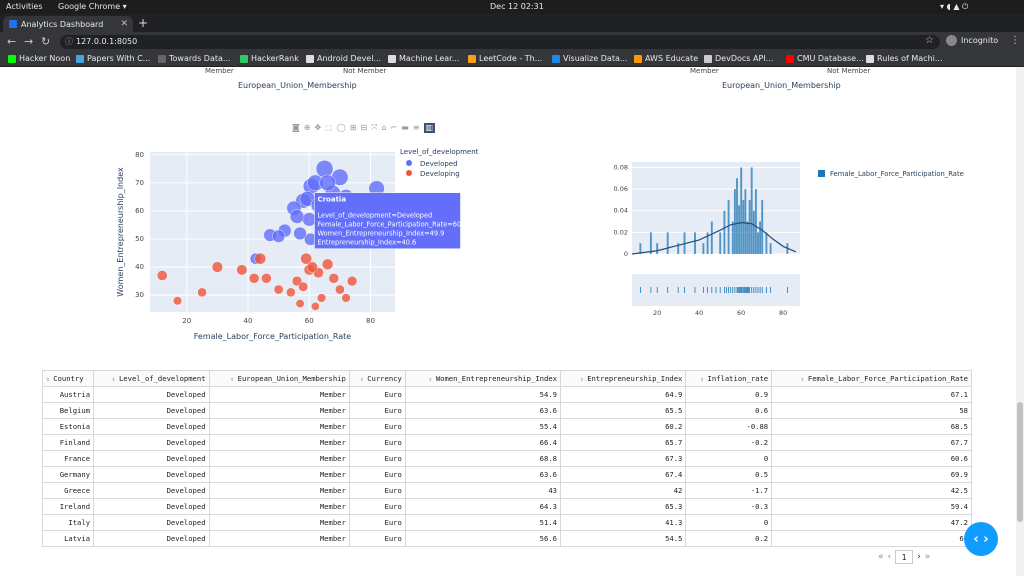  Describe the element at coordinates (68, 506) in the screenshot. I see `table-cell-country: Ireland` at that location.